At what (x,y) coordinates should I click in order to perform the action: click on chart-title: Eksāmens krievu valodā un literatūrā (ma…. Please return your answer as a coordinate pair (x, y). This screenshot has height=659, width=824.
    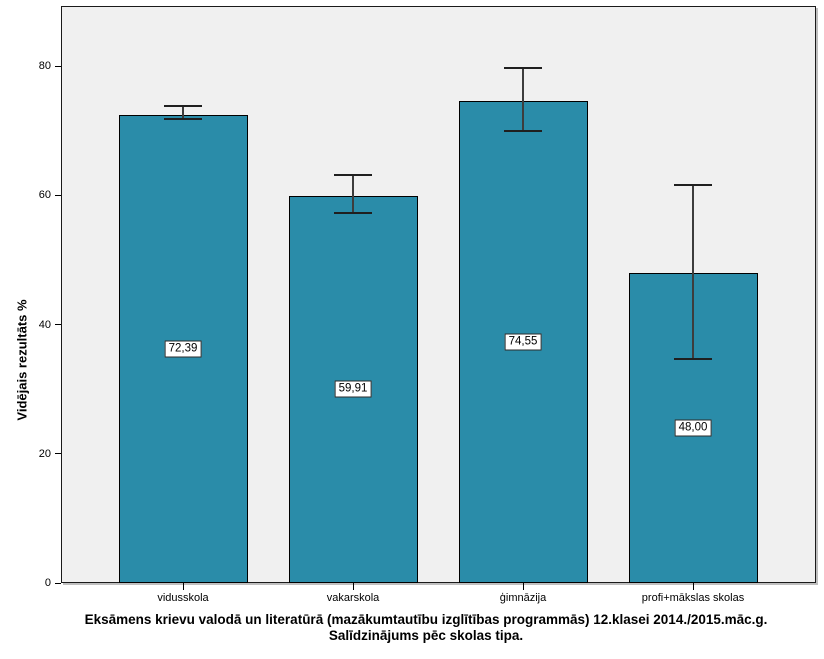
    Looking at the image, I should click on (426, 619).